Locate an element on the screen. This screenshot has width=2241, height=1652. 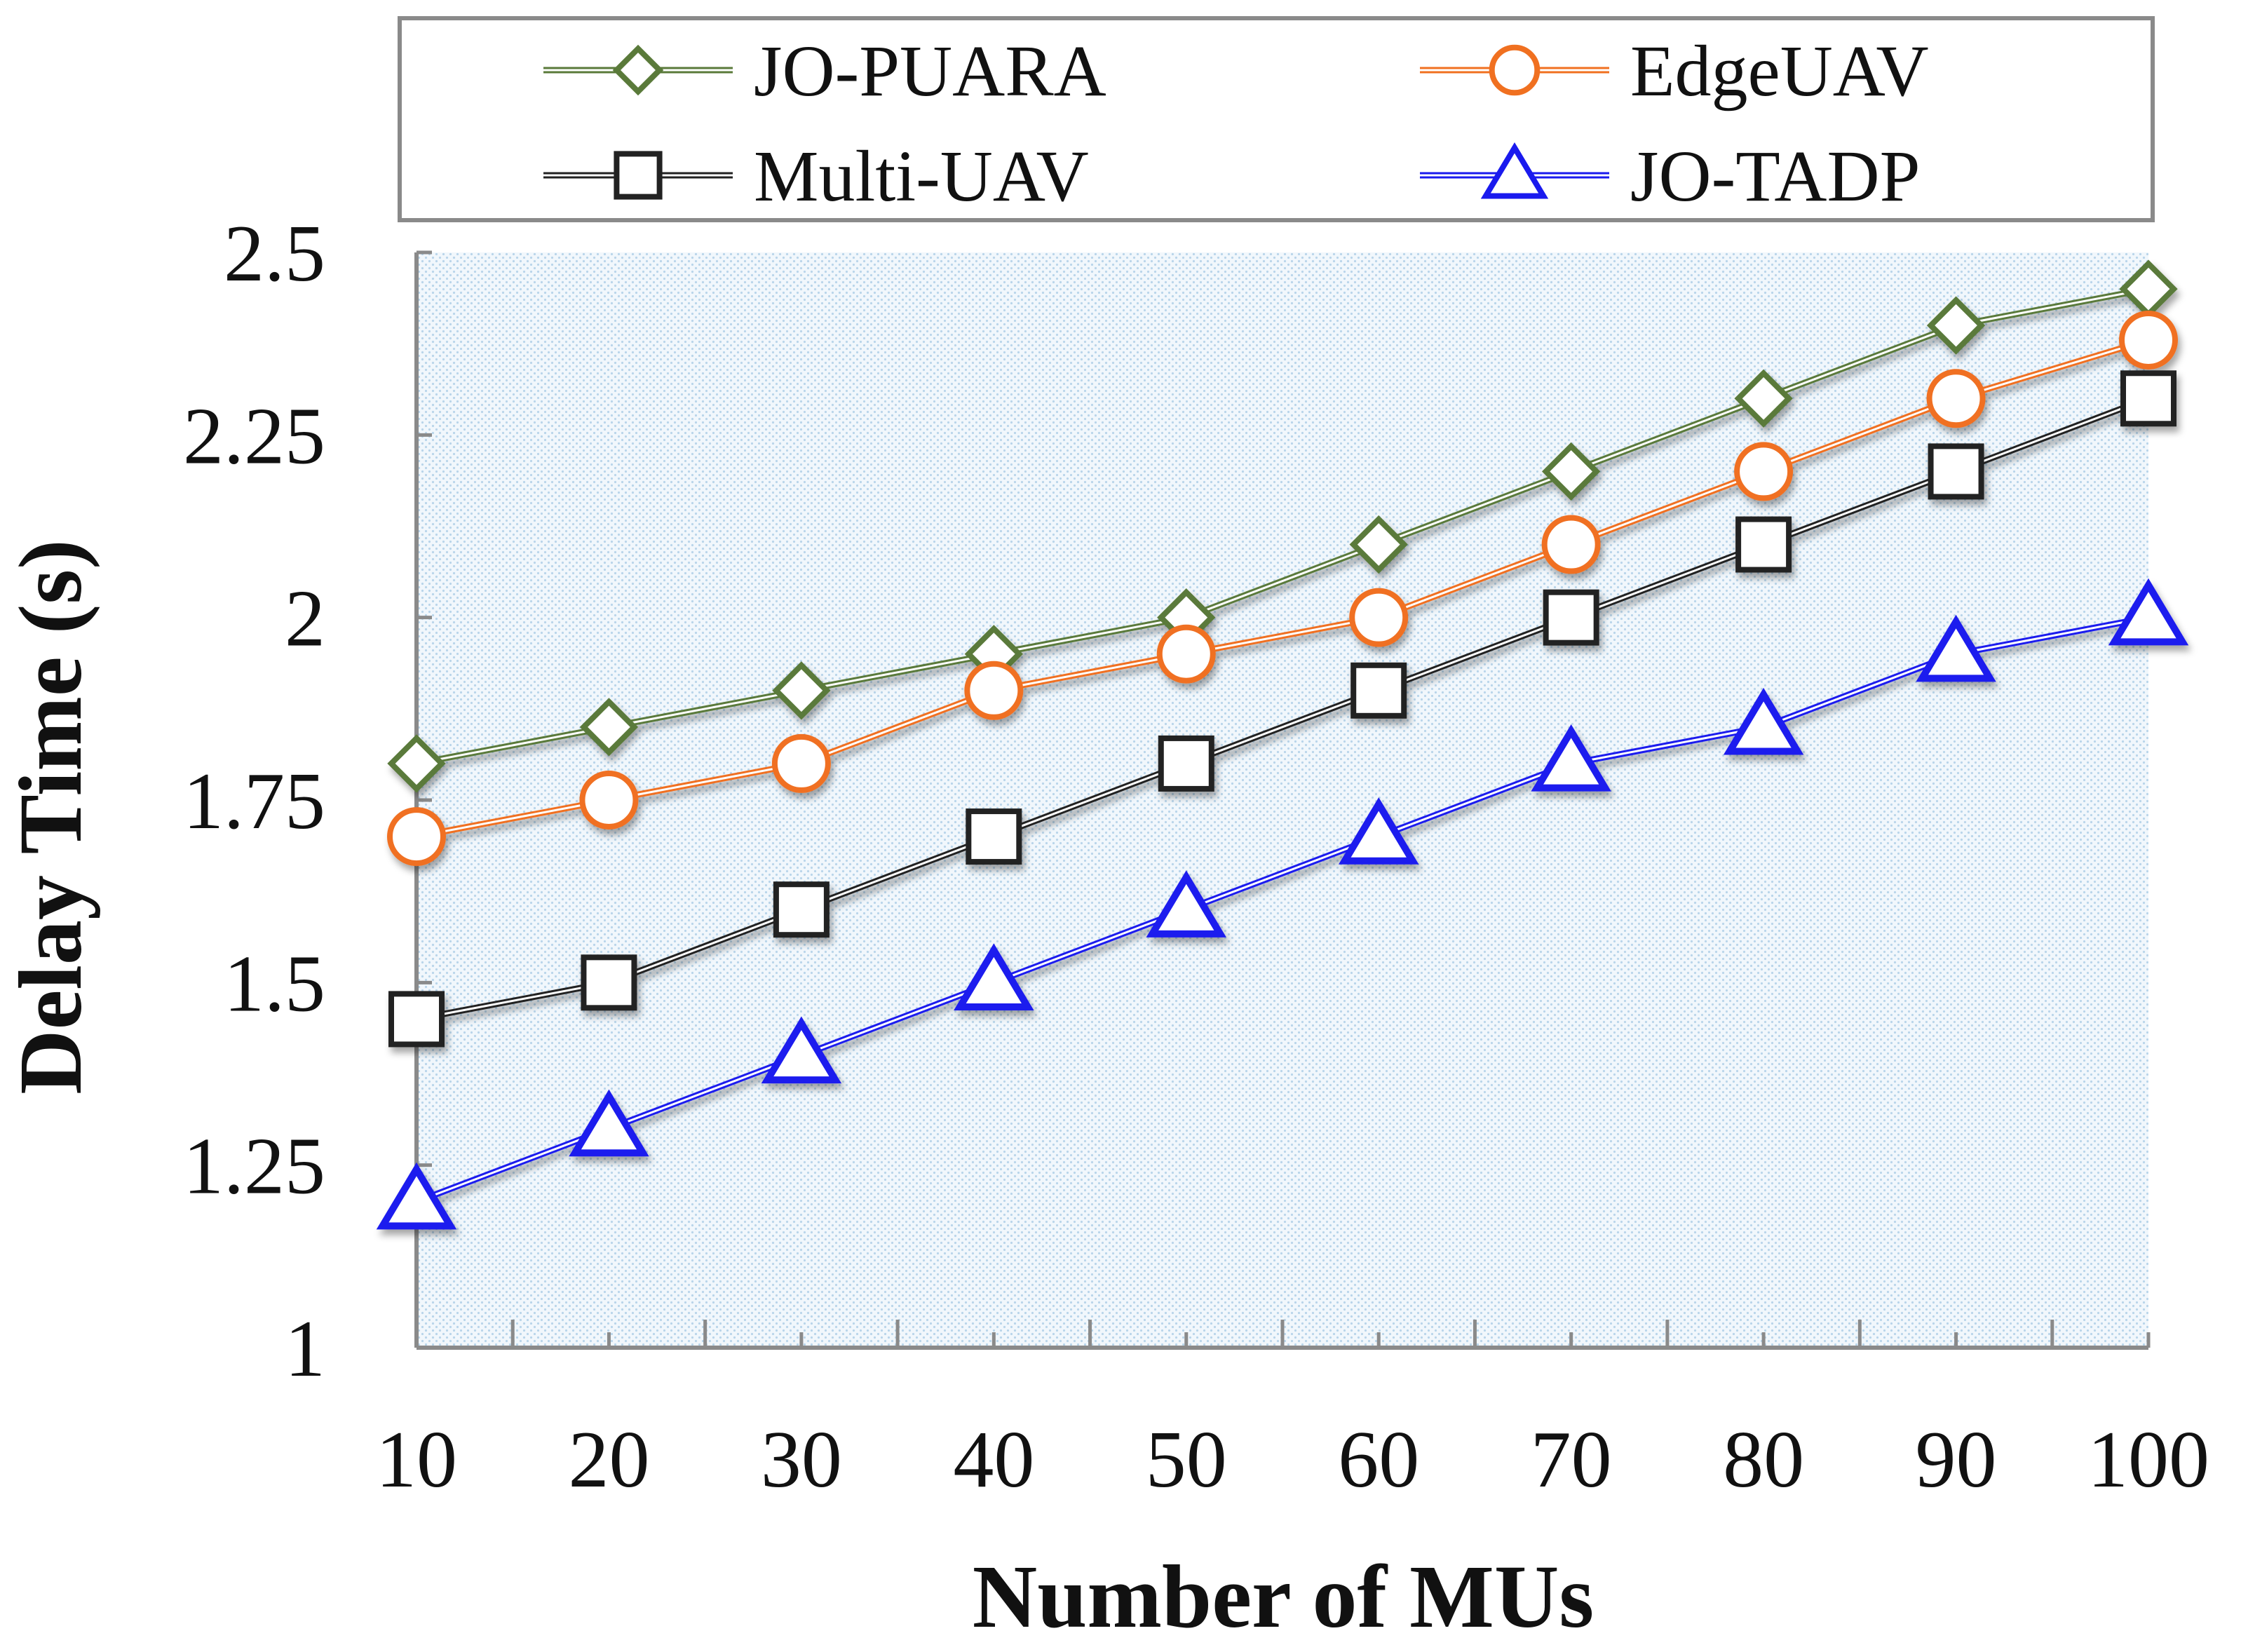
x-tick-label: 90 is located at coordinates (1957, 1460).